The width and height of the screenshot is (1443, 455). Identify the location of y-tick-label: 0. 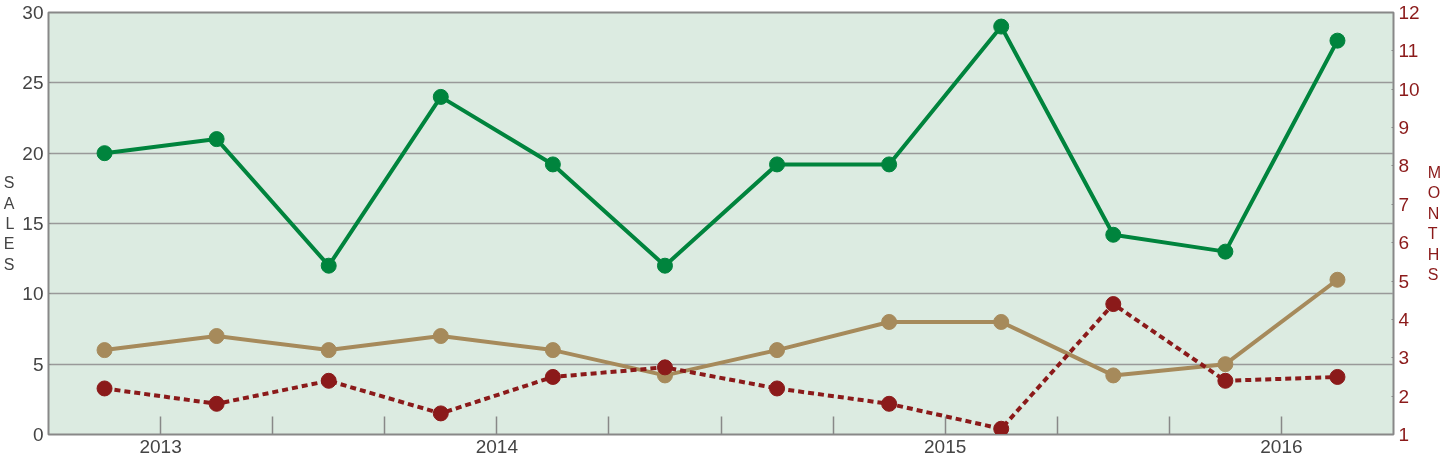
(38, 434).